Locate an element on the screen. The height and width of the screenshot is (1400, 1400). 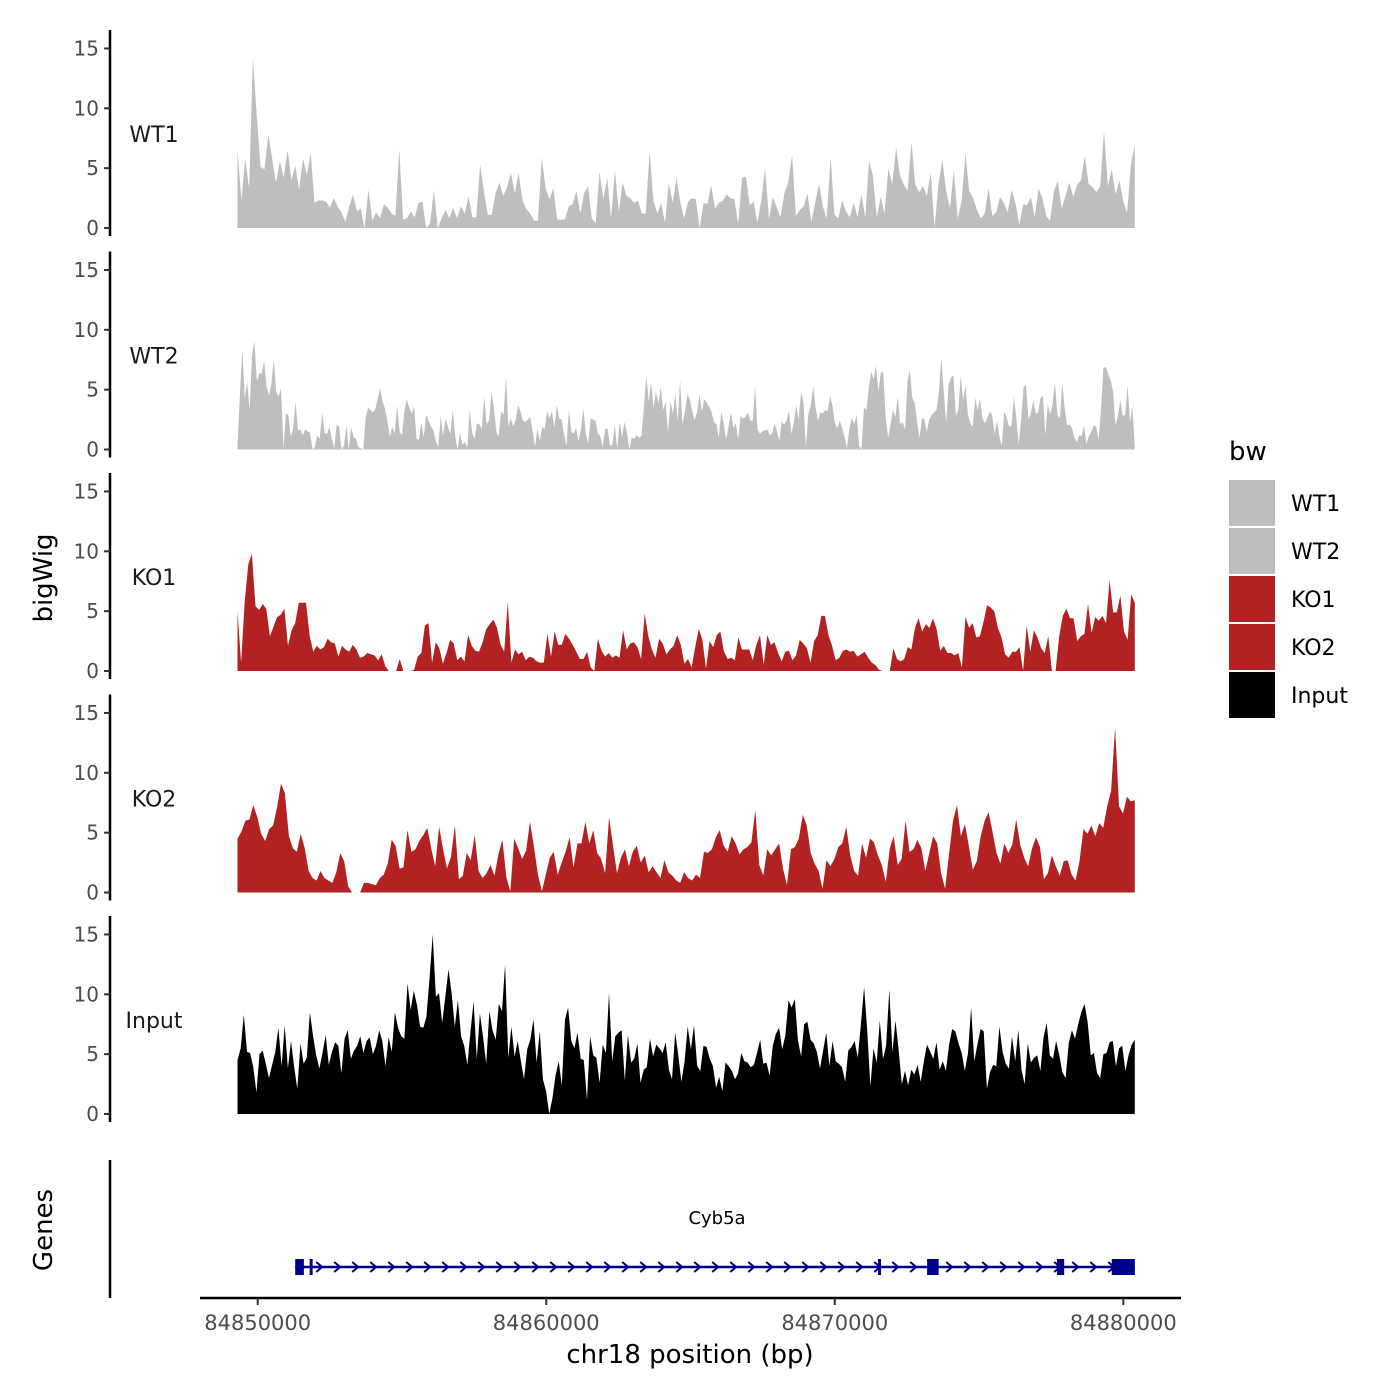
x-tick-label: 84880000 is located at coordinates (1123, 1323).